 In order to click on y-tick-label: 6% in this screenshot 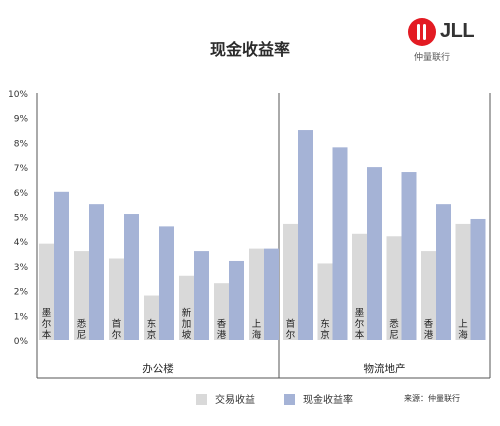, I will do `click(21, 194)`.